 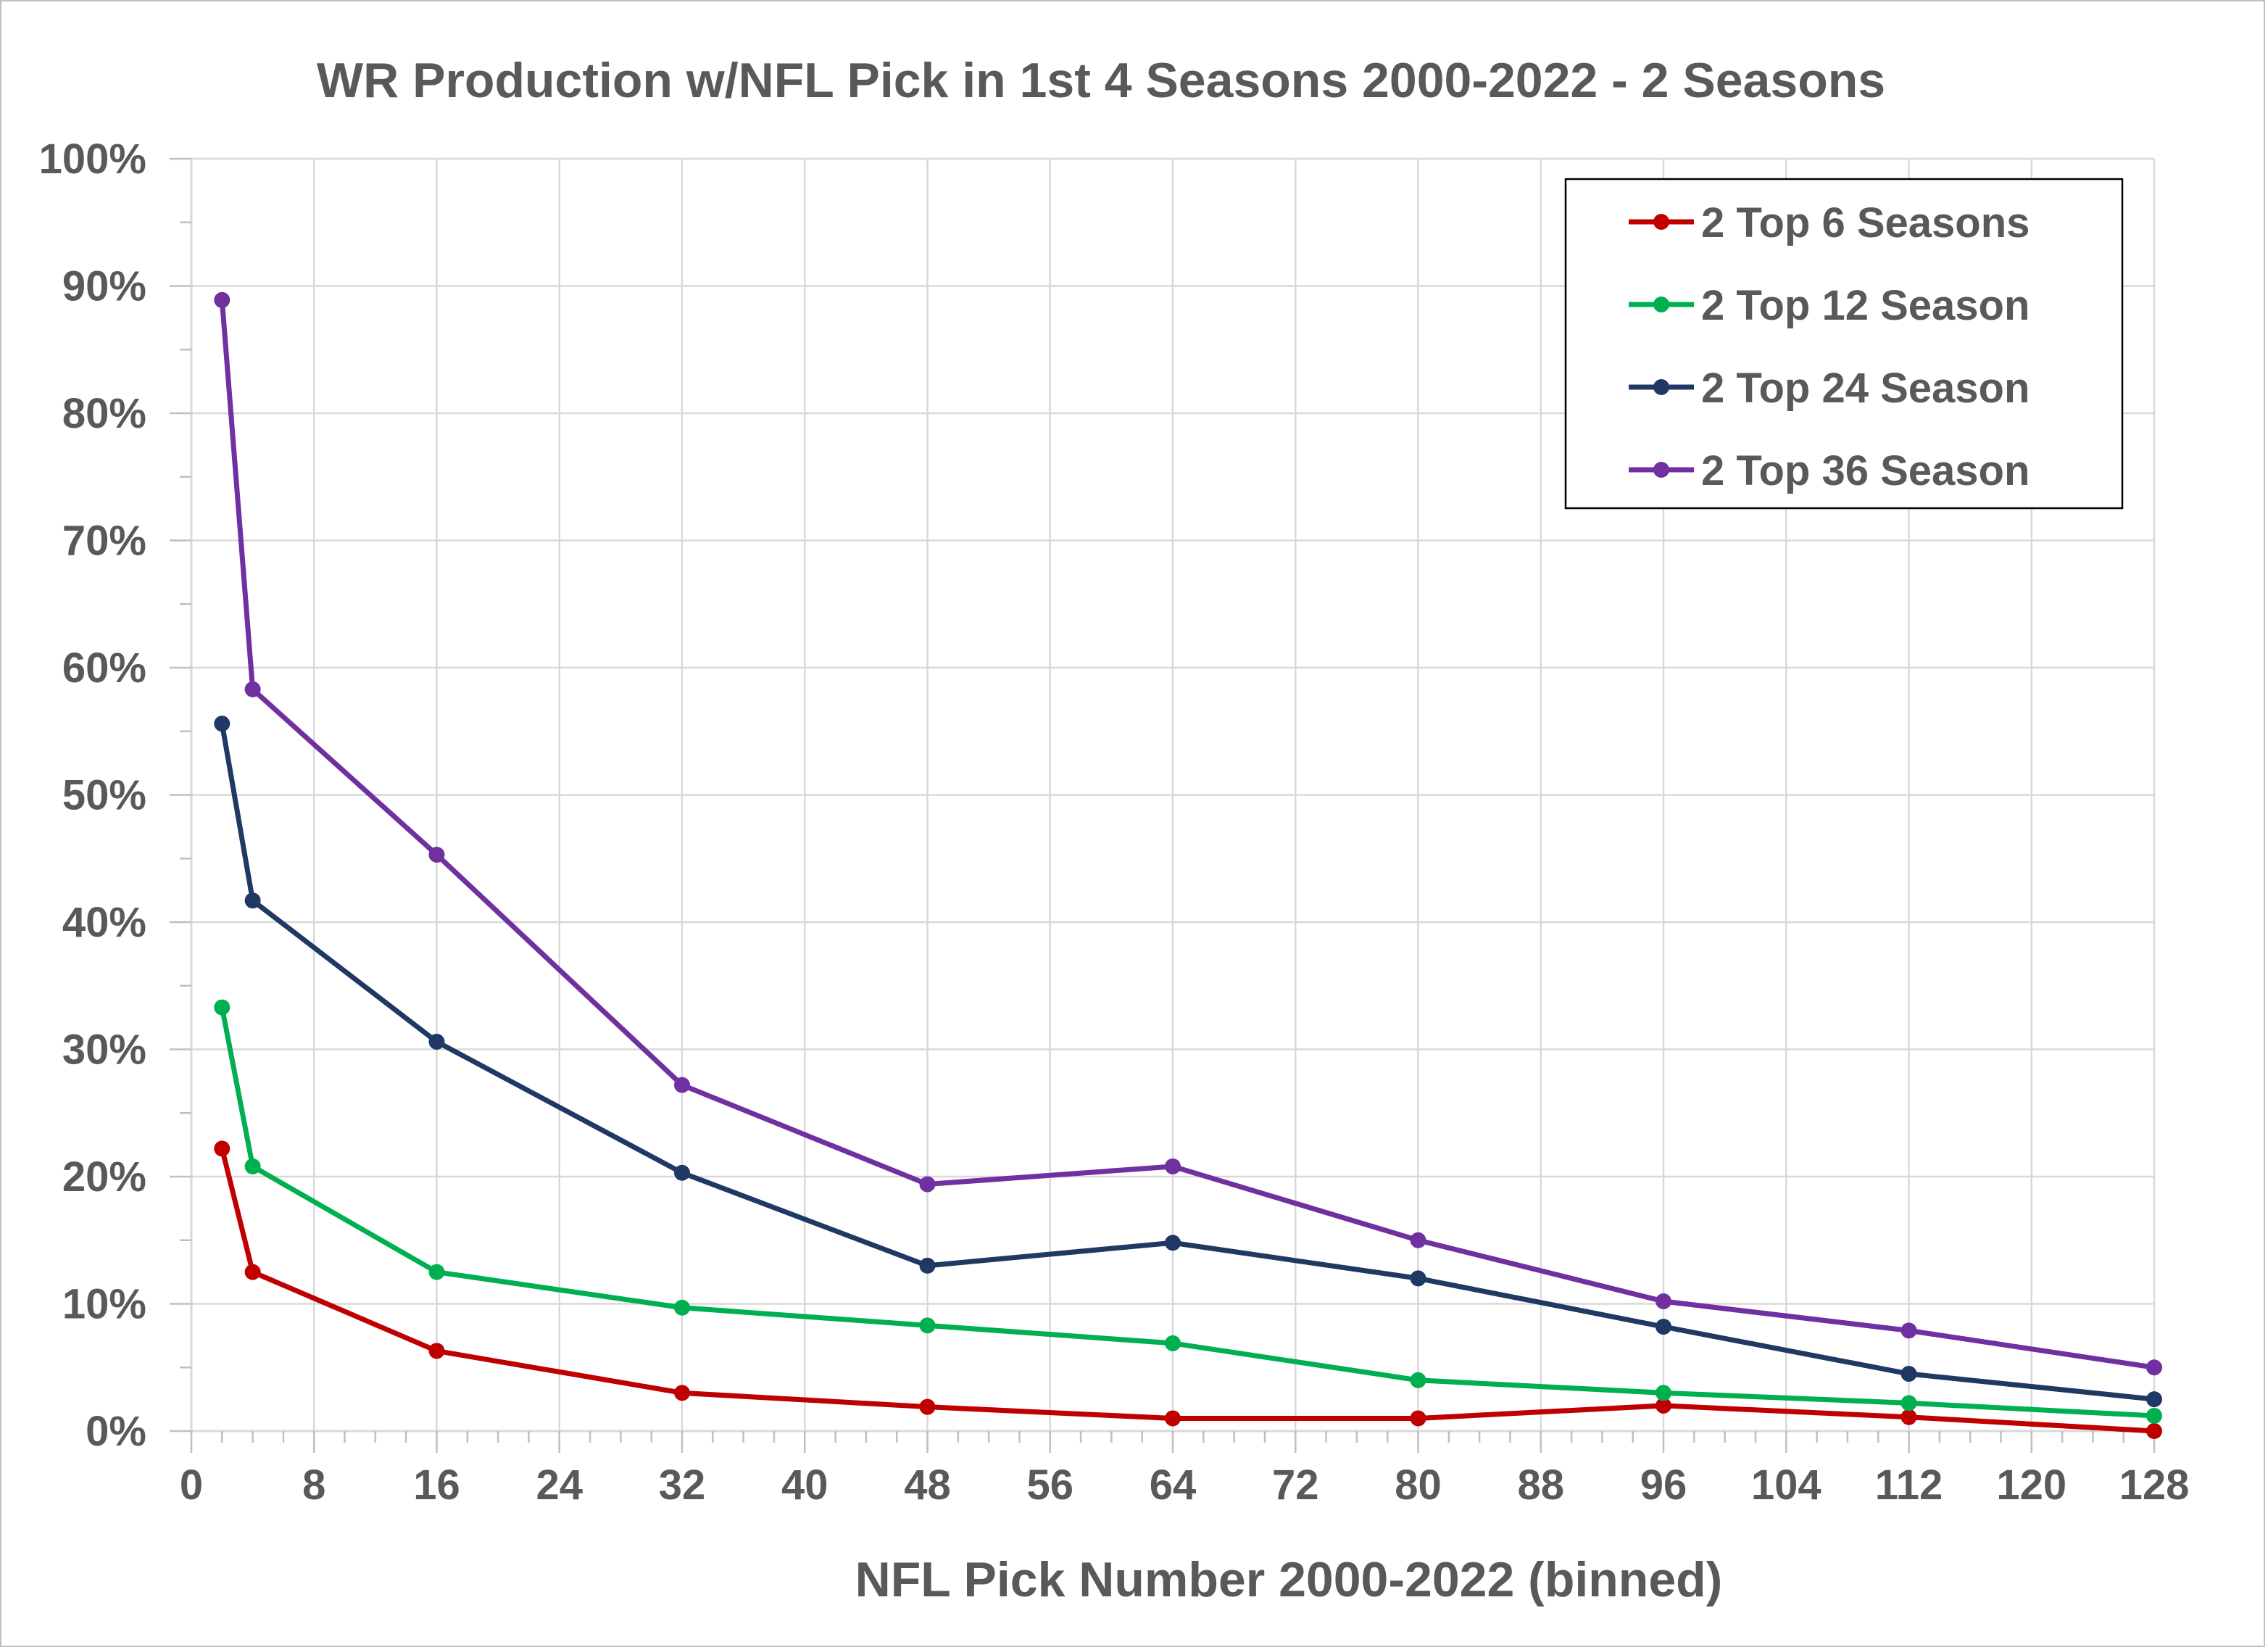 I want to click on x-axis-ticks: 0 8 16 24 32 40 48 56 64 72 80 88 96 104 112 120 128, so click(x=1185, y=1485).